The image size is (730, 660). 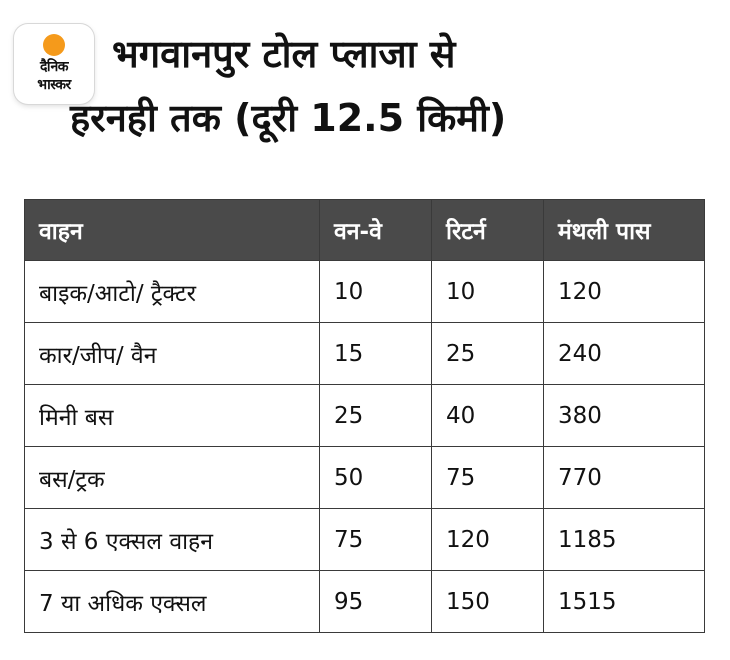 What do you see at coordinates (624, 415) in the screenshot?
I see `cell-monthly-pass: 380` at bounding box center [624, 415].